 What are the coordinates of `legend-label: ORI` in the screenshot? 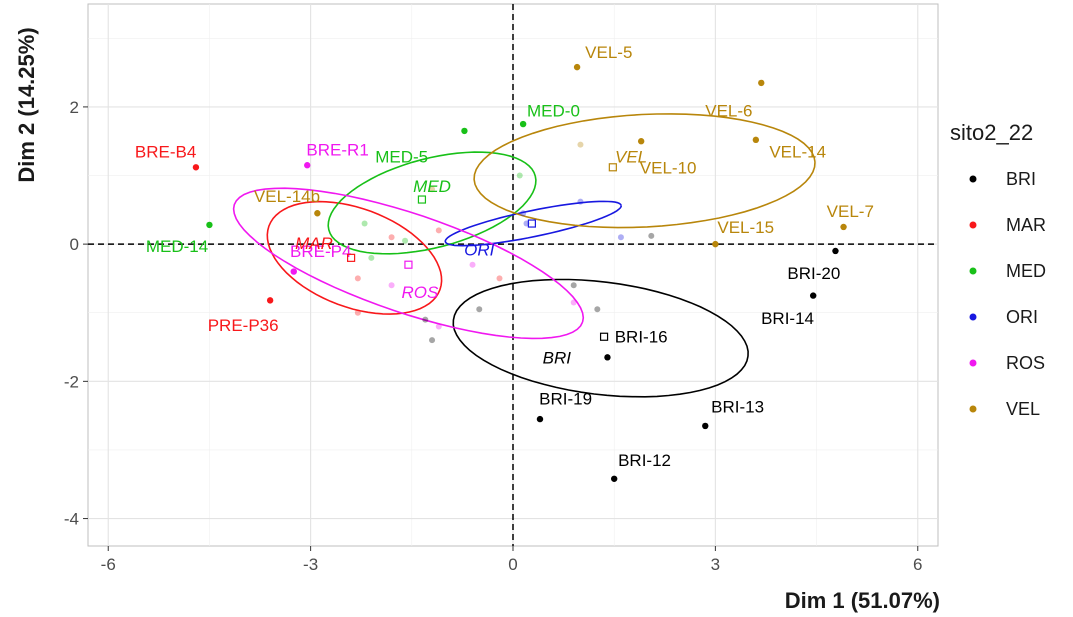 It's located at (1022, 317).